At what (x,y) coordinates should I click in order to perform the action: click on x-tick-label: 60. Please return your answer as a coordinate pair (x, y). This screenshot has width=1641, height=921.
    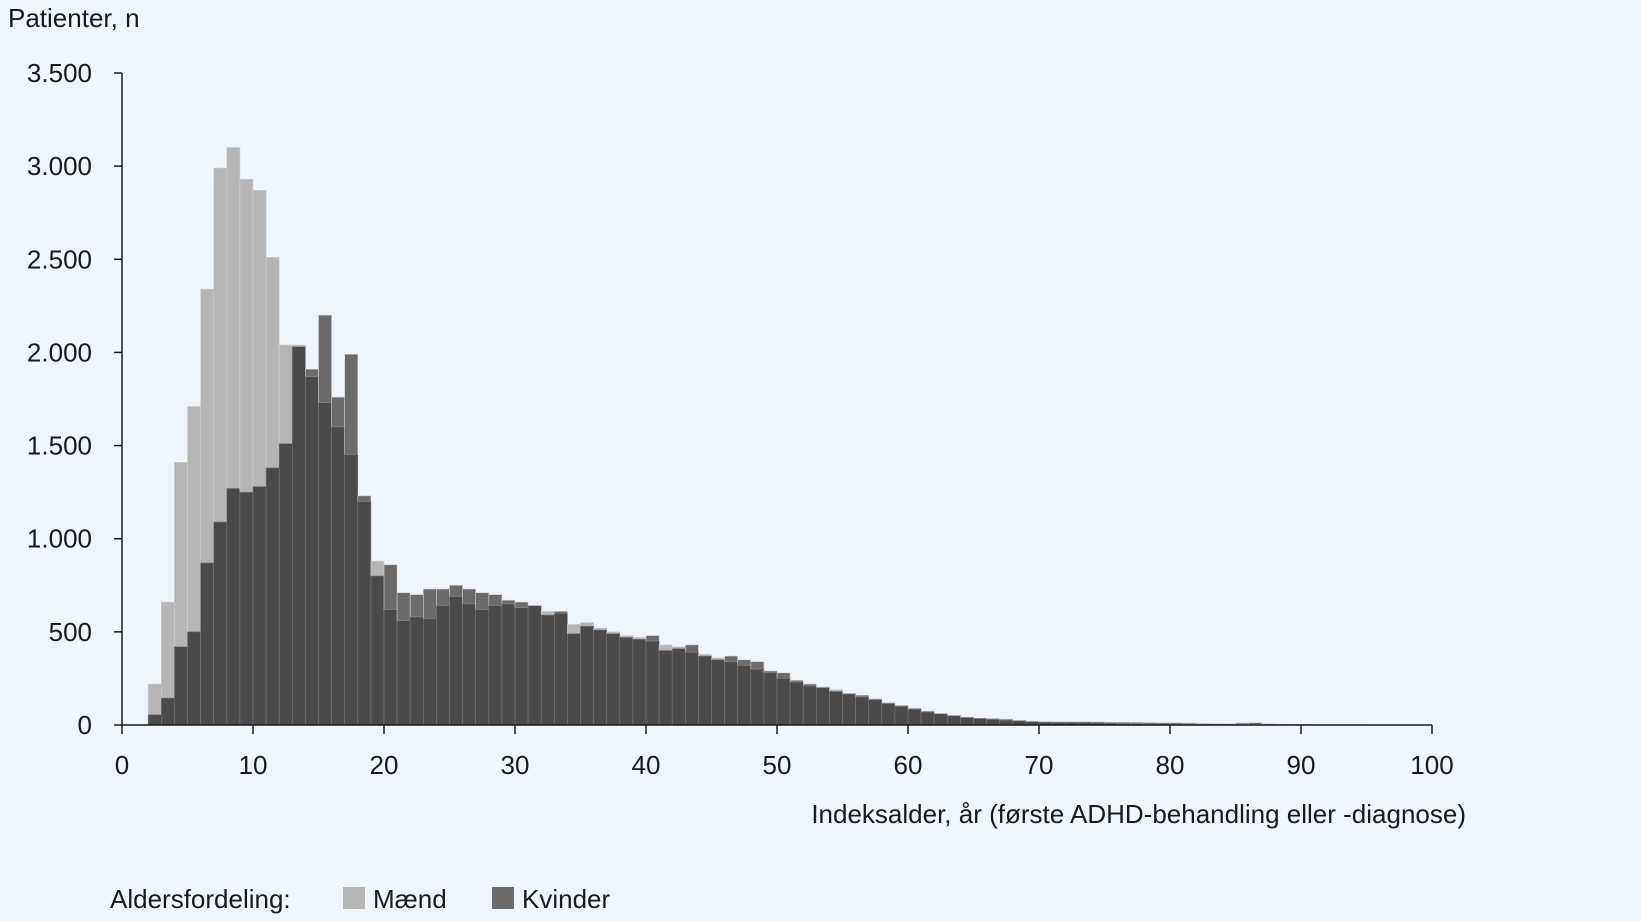
    Looking at the image, I should click on (908, 765).